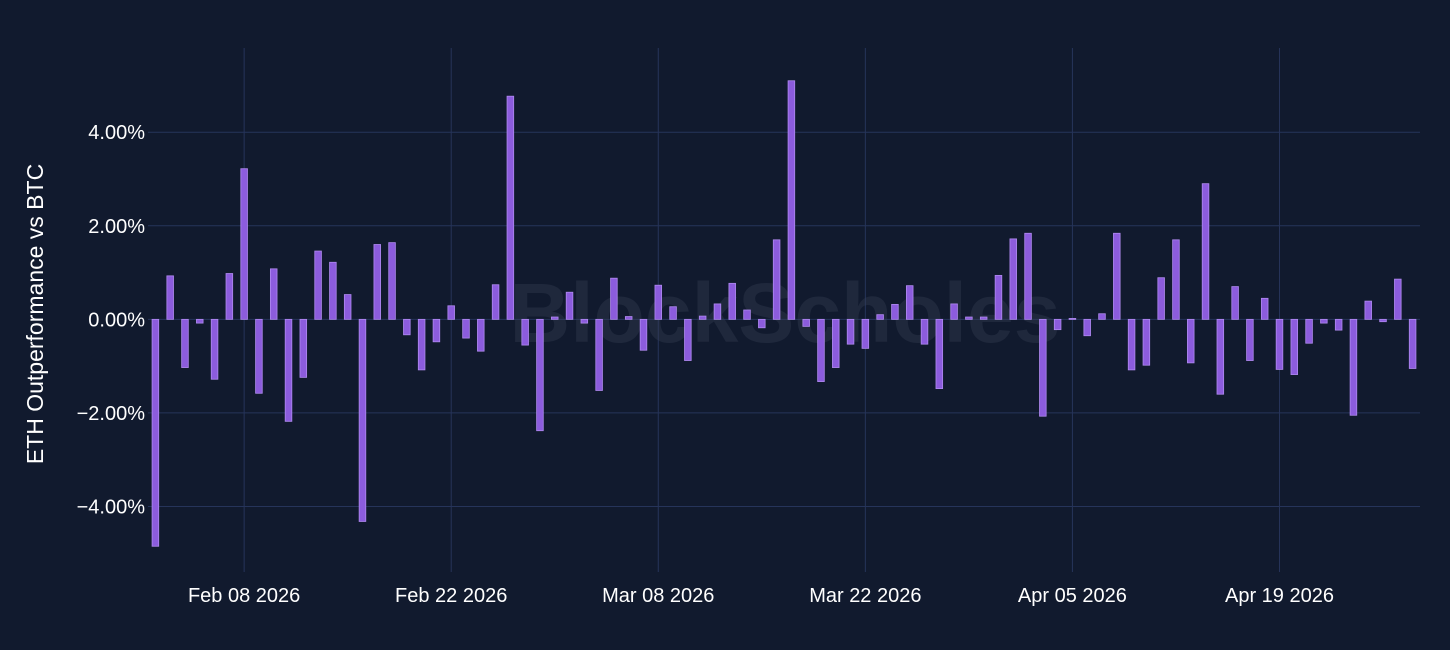 The height and width of the screenshot is (650, 1450). I want to click on y-tick-label: −2.00%, so click(111, 414).